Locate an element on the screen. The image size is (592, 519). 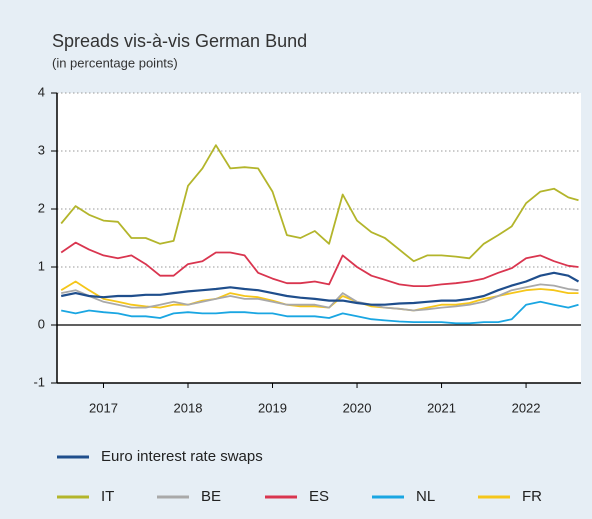
y-tick-label: 4 is located at coordinates (41, 91).